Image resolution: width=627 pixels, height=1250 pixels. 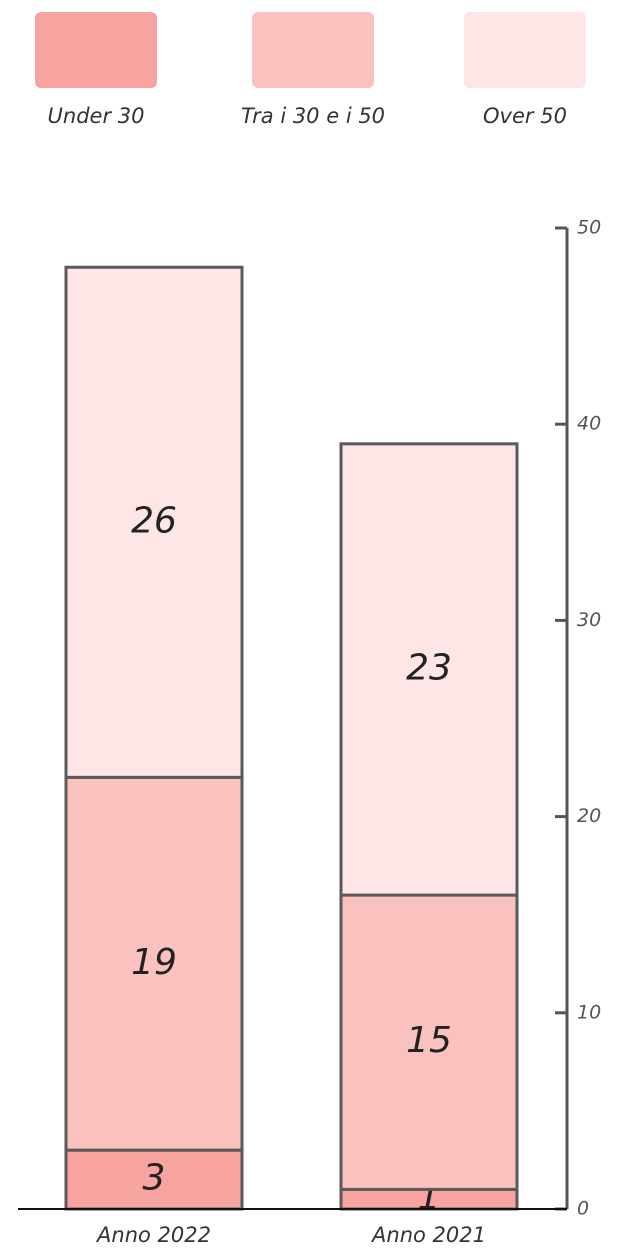 What do you see at coordinates (589, 228) in the screenshot?
I see `y-tick-label: 50` at bounding box center [589, 228].